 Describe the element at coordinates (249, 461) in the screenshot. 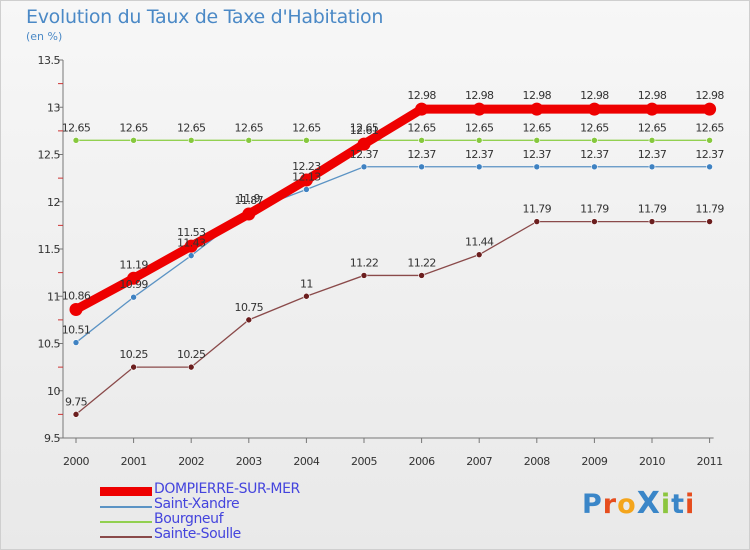

I see `x-tick-label: 2003` at that location.